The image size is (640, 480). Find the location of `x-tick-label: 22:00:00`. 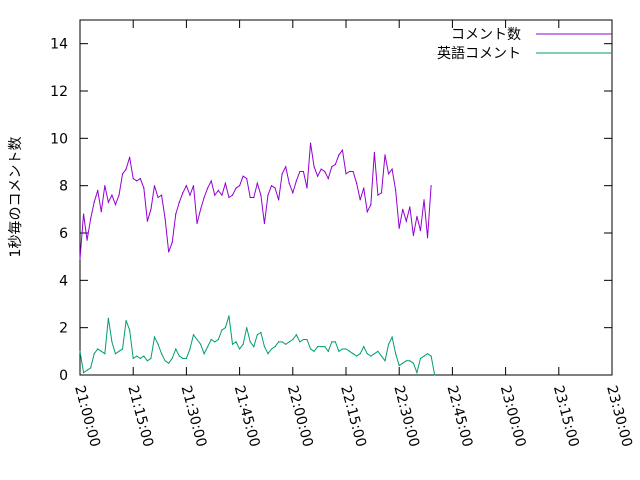

x-tick-label: 22:00:00 is located at coordinates (300, 416).